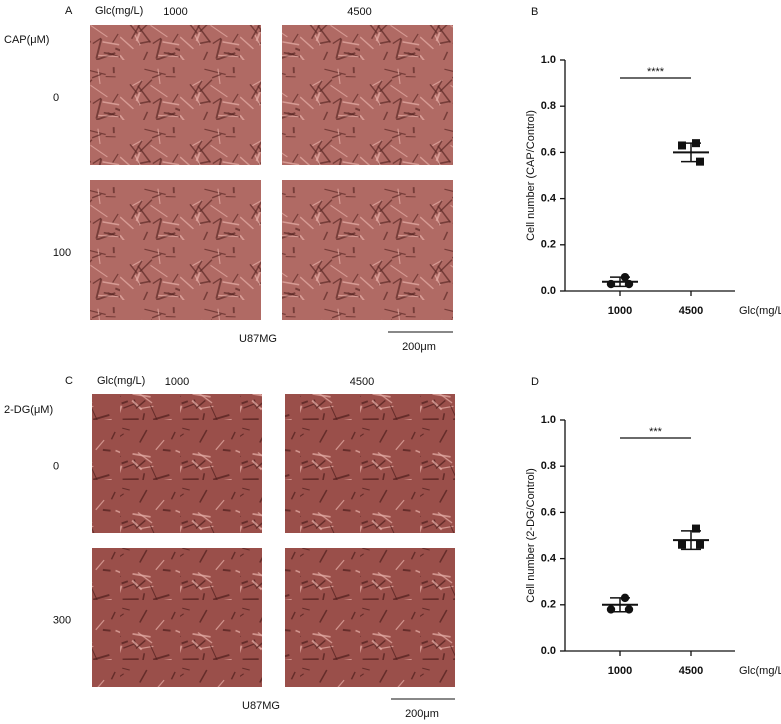 This screenshot has height=724, width=781. I want to click on y-axis-label: Cell number (2-DG/Control), so click(531, 535).